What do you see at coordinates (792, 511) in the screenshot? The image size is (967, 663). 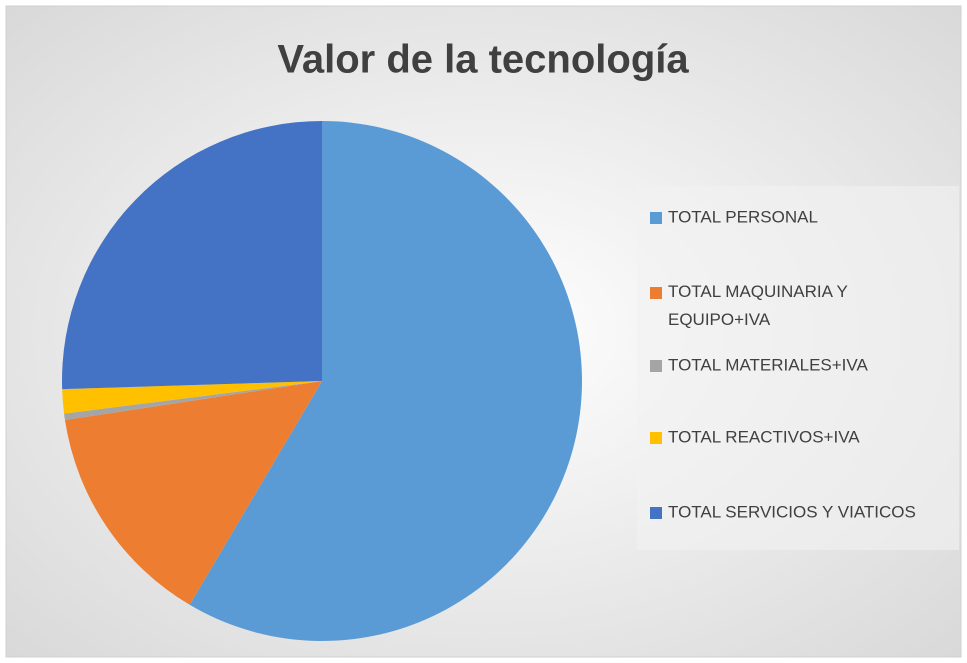 I see `legend-label: TOTAL SERVICIOS Y VIATICOS` at bounding box center [792, 511].